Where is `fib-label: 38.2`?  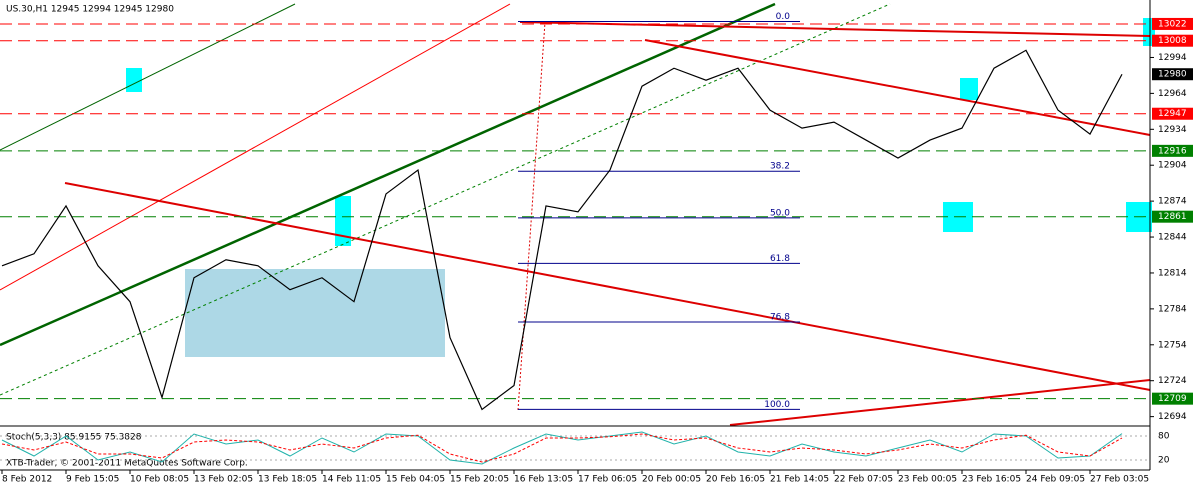
fib-label: 38.2 is located at coordinates (780, 167).